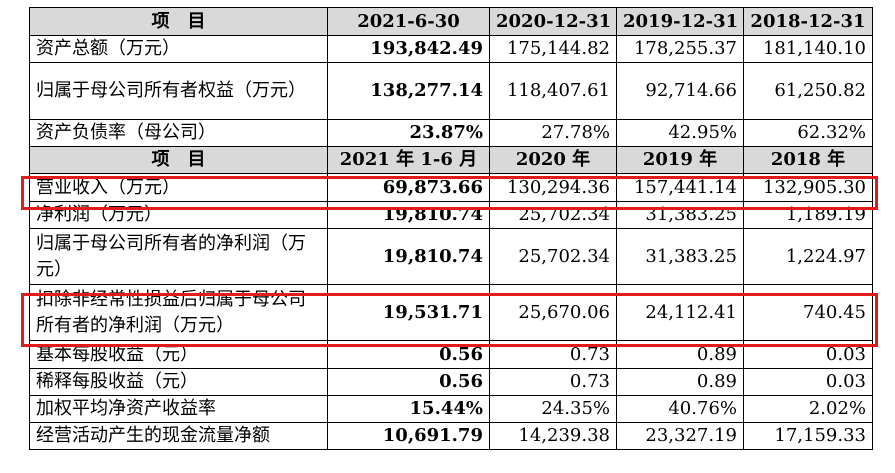 Image resolution: width=895 pixels, height=473 pixels. I want to click on value-cell: 61,250.82, so click(808, 91).